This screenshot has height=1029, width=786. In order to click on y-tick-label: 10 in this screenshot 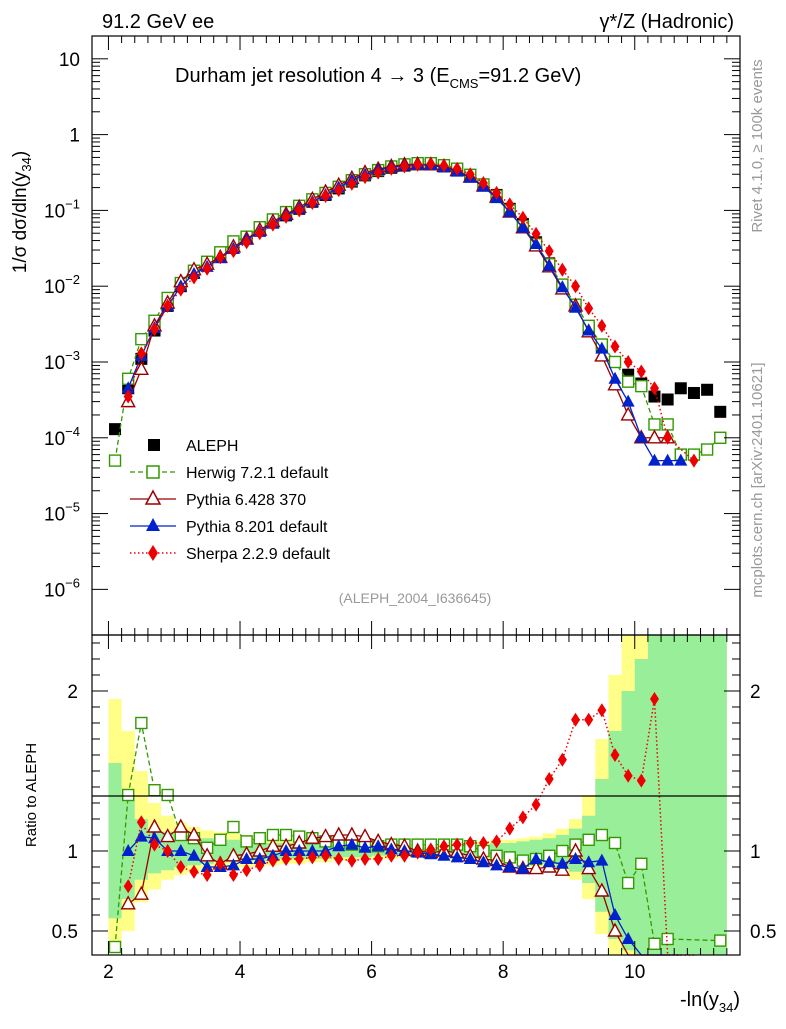, I will do `click(69, 60)`.